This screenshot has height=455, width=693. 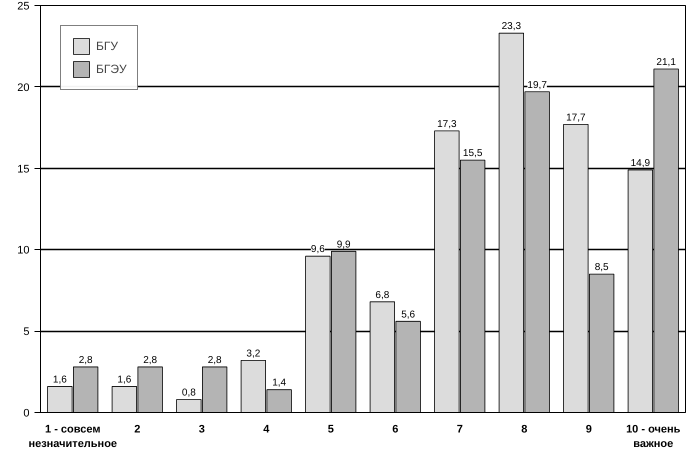 What do you see at coordinates (23, 250) in the screenshot?
I see `y-tick-label: 10` at bounding box center [23, 250].